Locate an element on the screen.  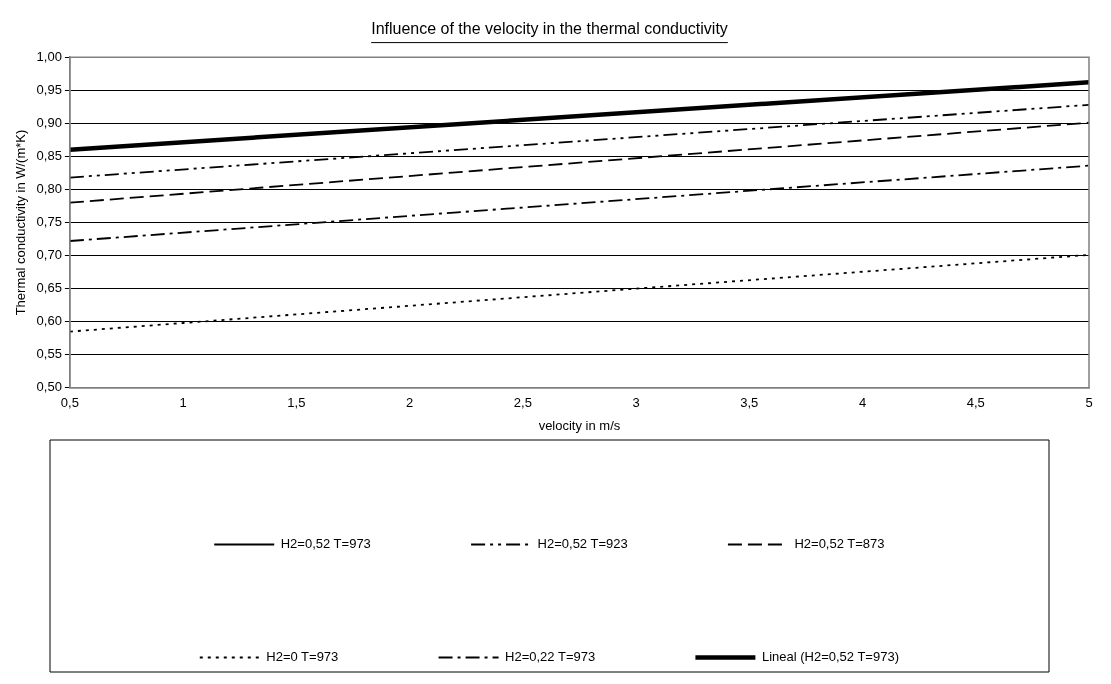
y-tick-label: 0,95 is located at coordinates (49, 89).